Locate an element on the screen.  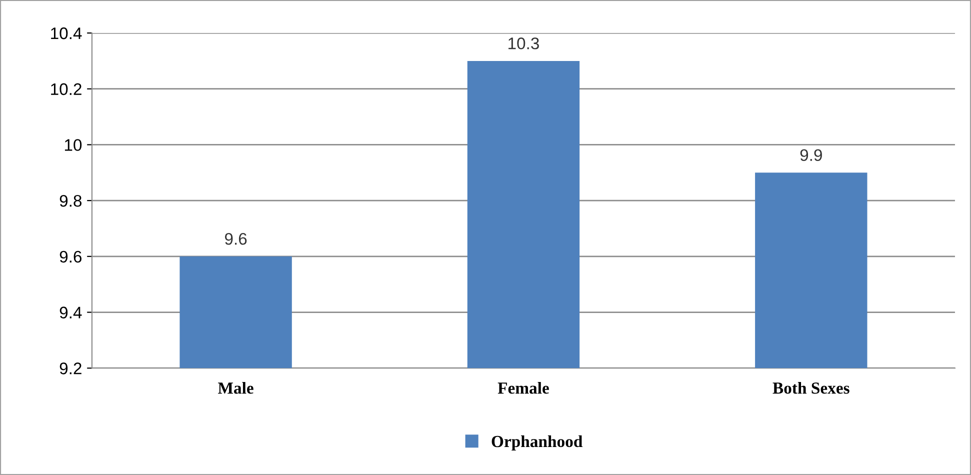
y-tick-label: 9.6 is located at coordinates (71, 256).